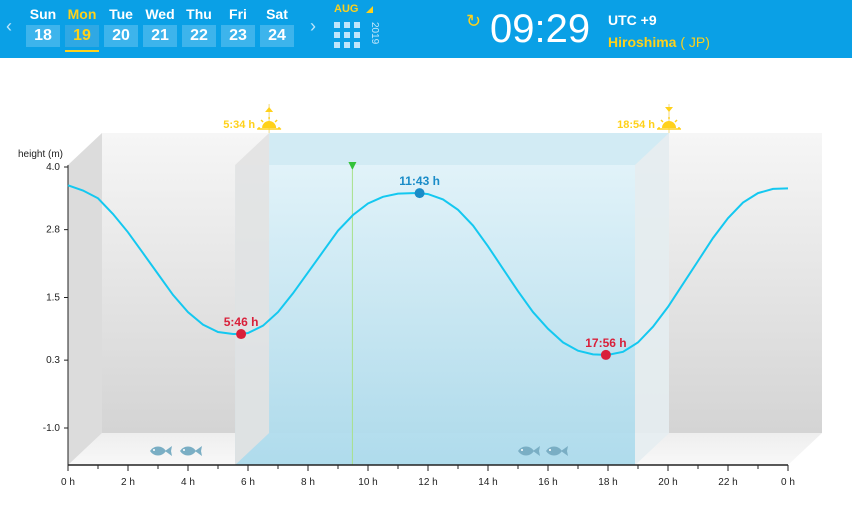  What do you see at coordinates (369, 9) in the screenshot?
I see `month-corner-icon` at bounding box center [369, 9].